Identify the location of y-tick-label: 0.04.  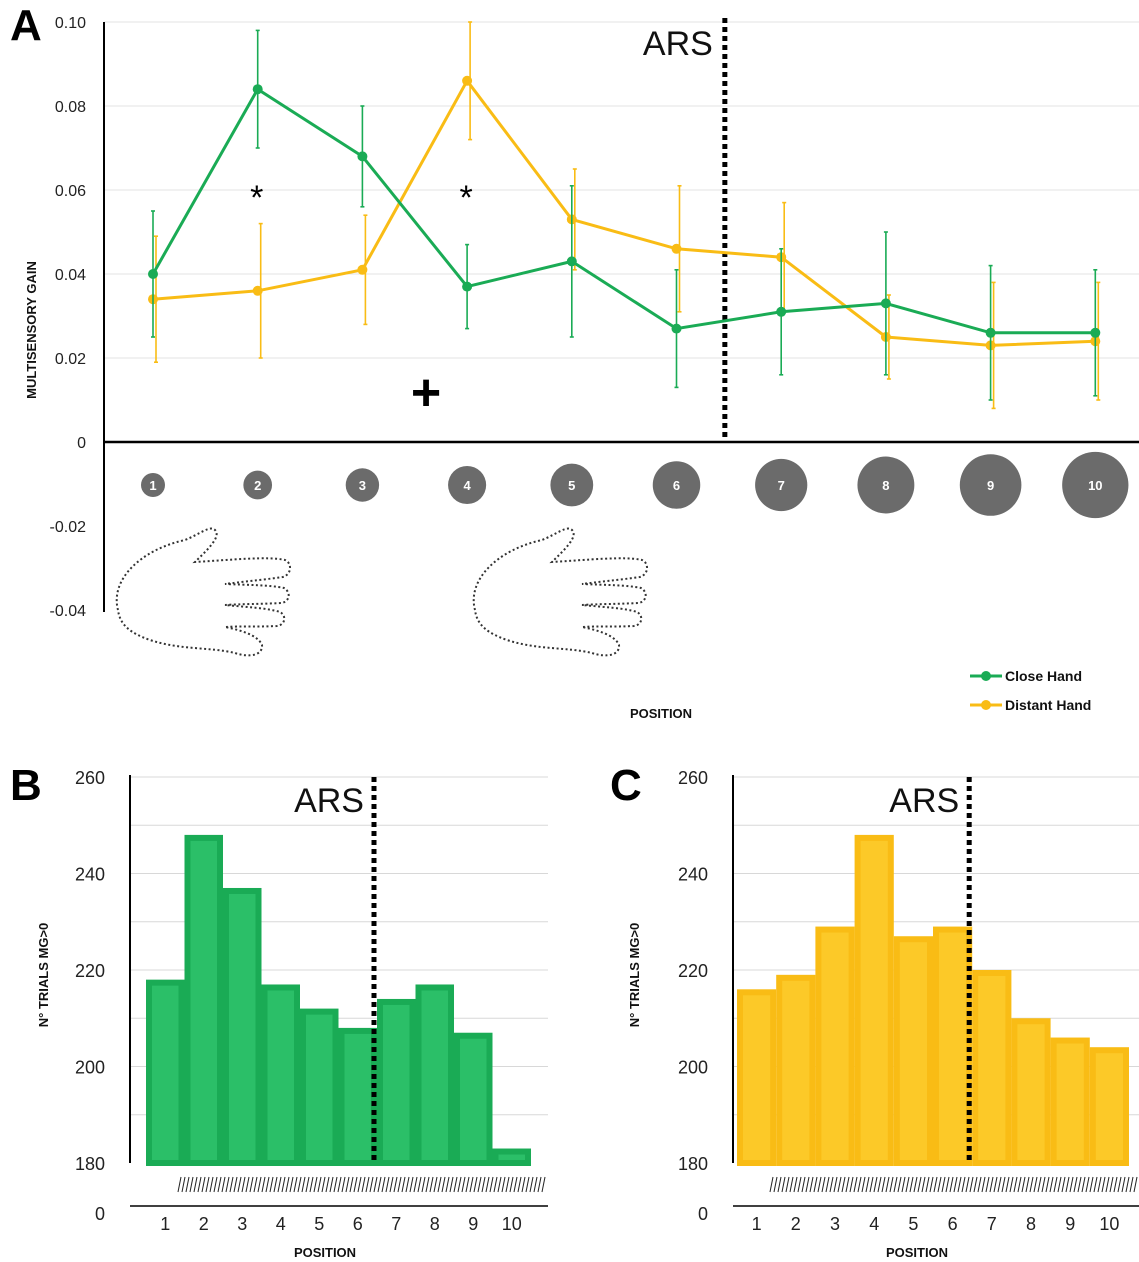
(70, 275).